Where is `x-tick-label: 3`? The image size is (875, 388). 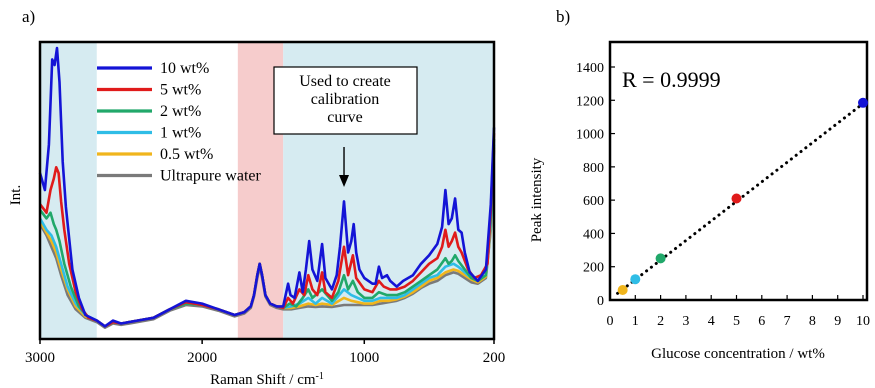 x-tick-label: 3 is located at coordinates (685, 321).